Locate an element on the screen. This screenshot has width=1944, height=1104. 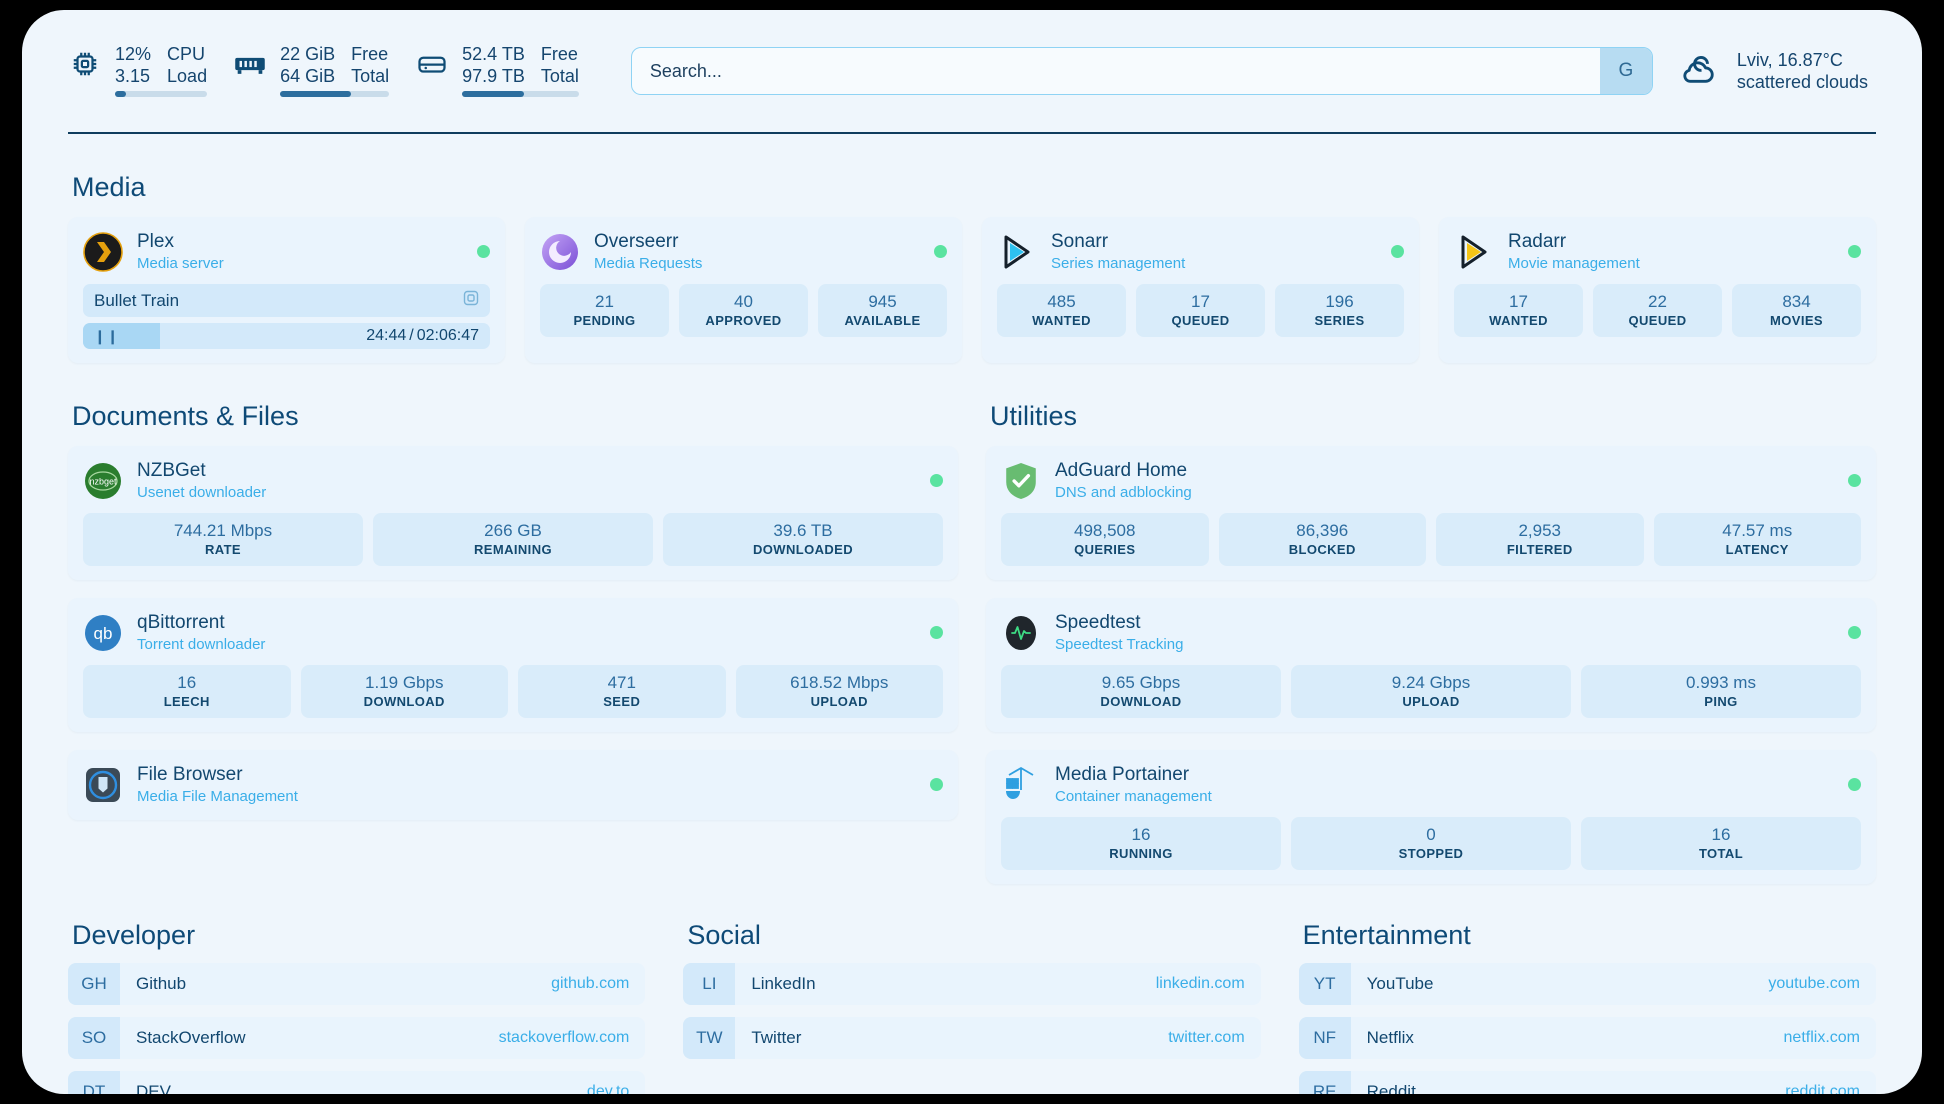
stat-label: DOWNLOAD is located at coordinates (1141, 701).